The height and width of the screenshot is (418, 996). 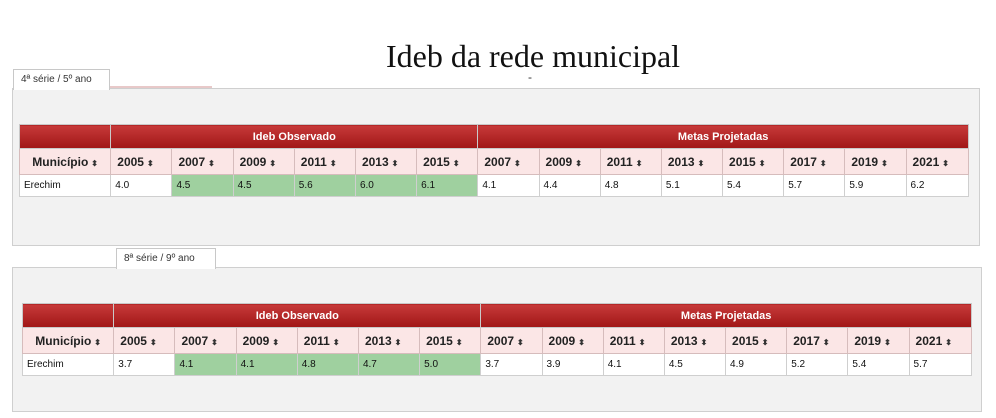 What do you see at coordinates (447, 185) in the screenshot?
I see `cell-observed-highlighted: 6.1` at bounding box center [447, 185].